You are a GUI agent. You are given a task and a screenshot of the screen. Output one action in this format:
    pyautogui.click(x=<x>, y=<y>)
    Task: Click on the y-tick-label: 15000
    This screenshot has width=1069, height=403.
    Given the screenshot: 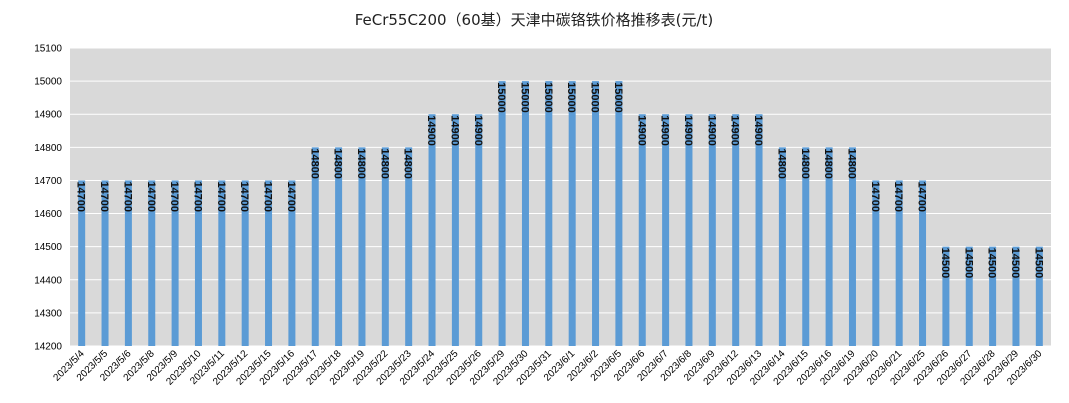 What is the action you would take?
    pyautogui.click(x=48, y=82)
    